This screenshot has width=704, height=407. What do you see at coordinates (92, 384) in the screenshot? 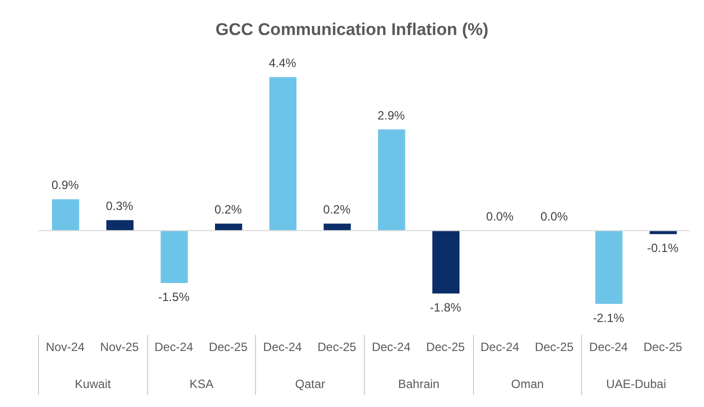
I see `text: Kuwait` at bounding box center [92, 384].